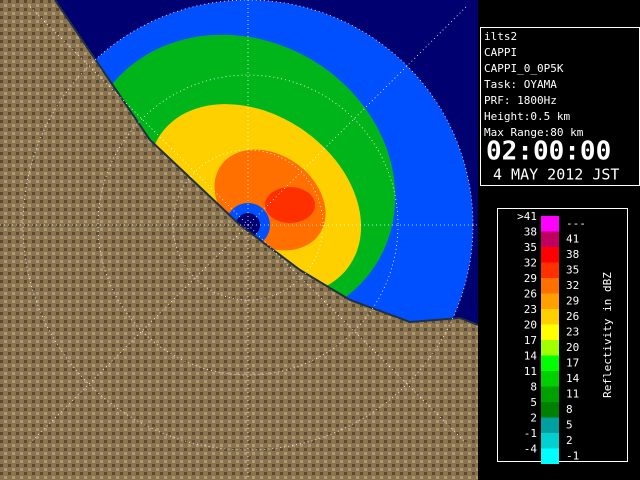  Describe the element at coordinates (534, 132) in the screenshot. I see `info-line: Max Range:80 km` at that location.